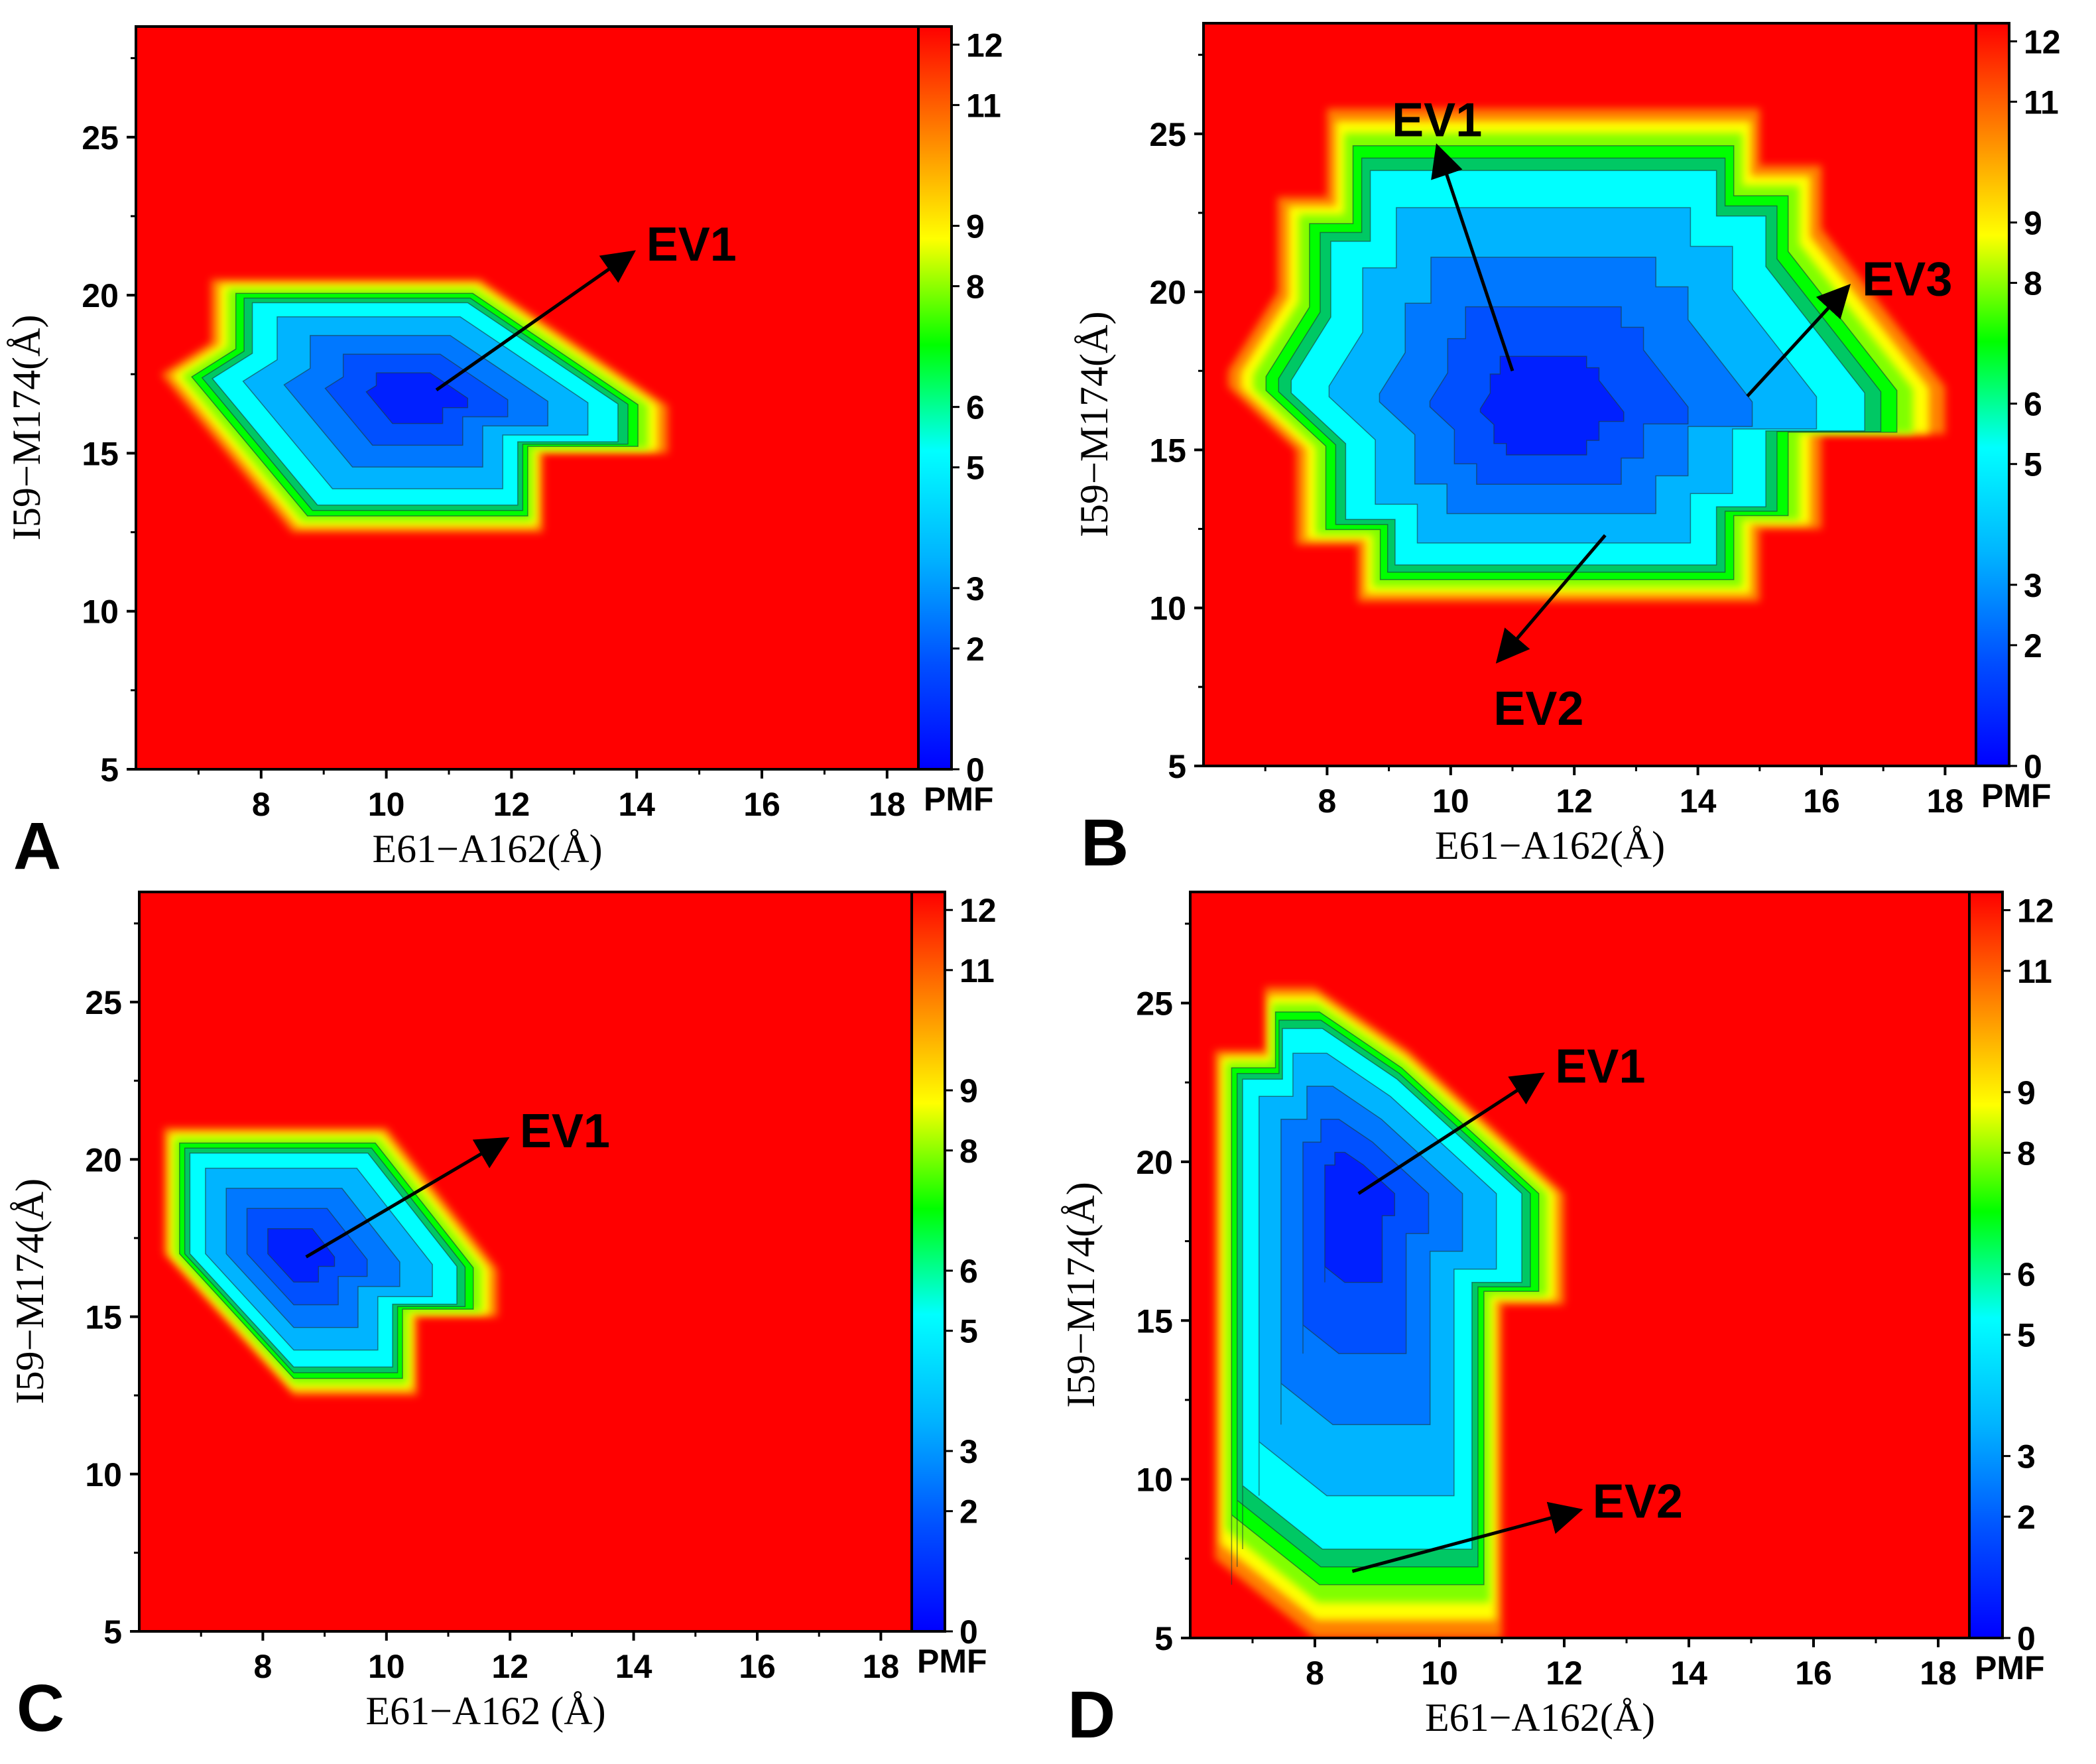 Image resolution: width=2096 pixels, height=1764 pixels. I want to click on panel-letter: A, so click(37, 846).